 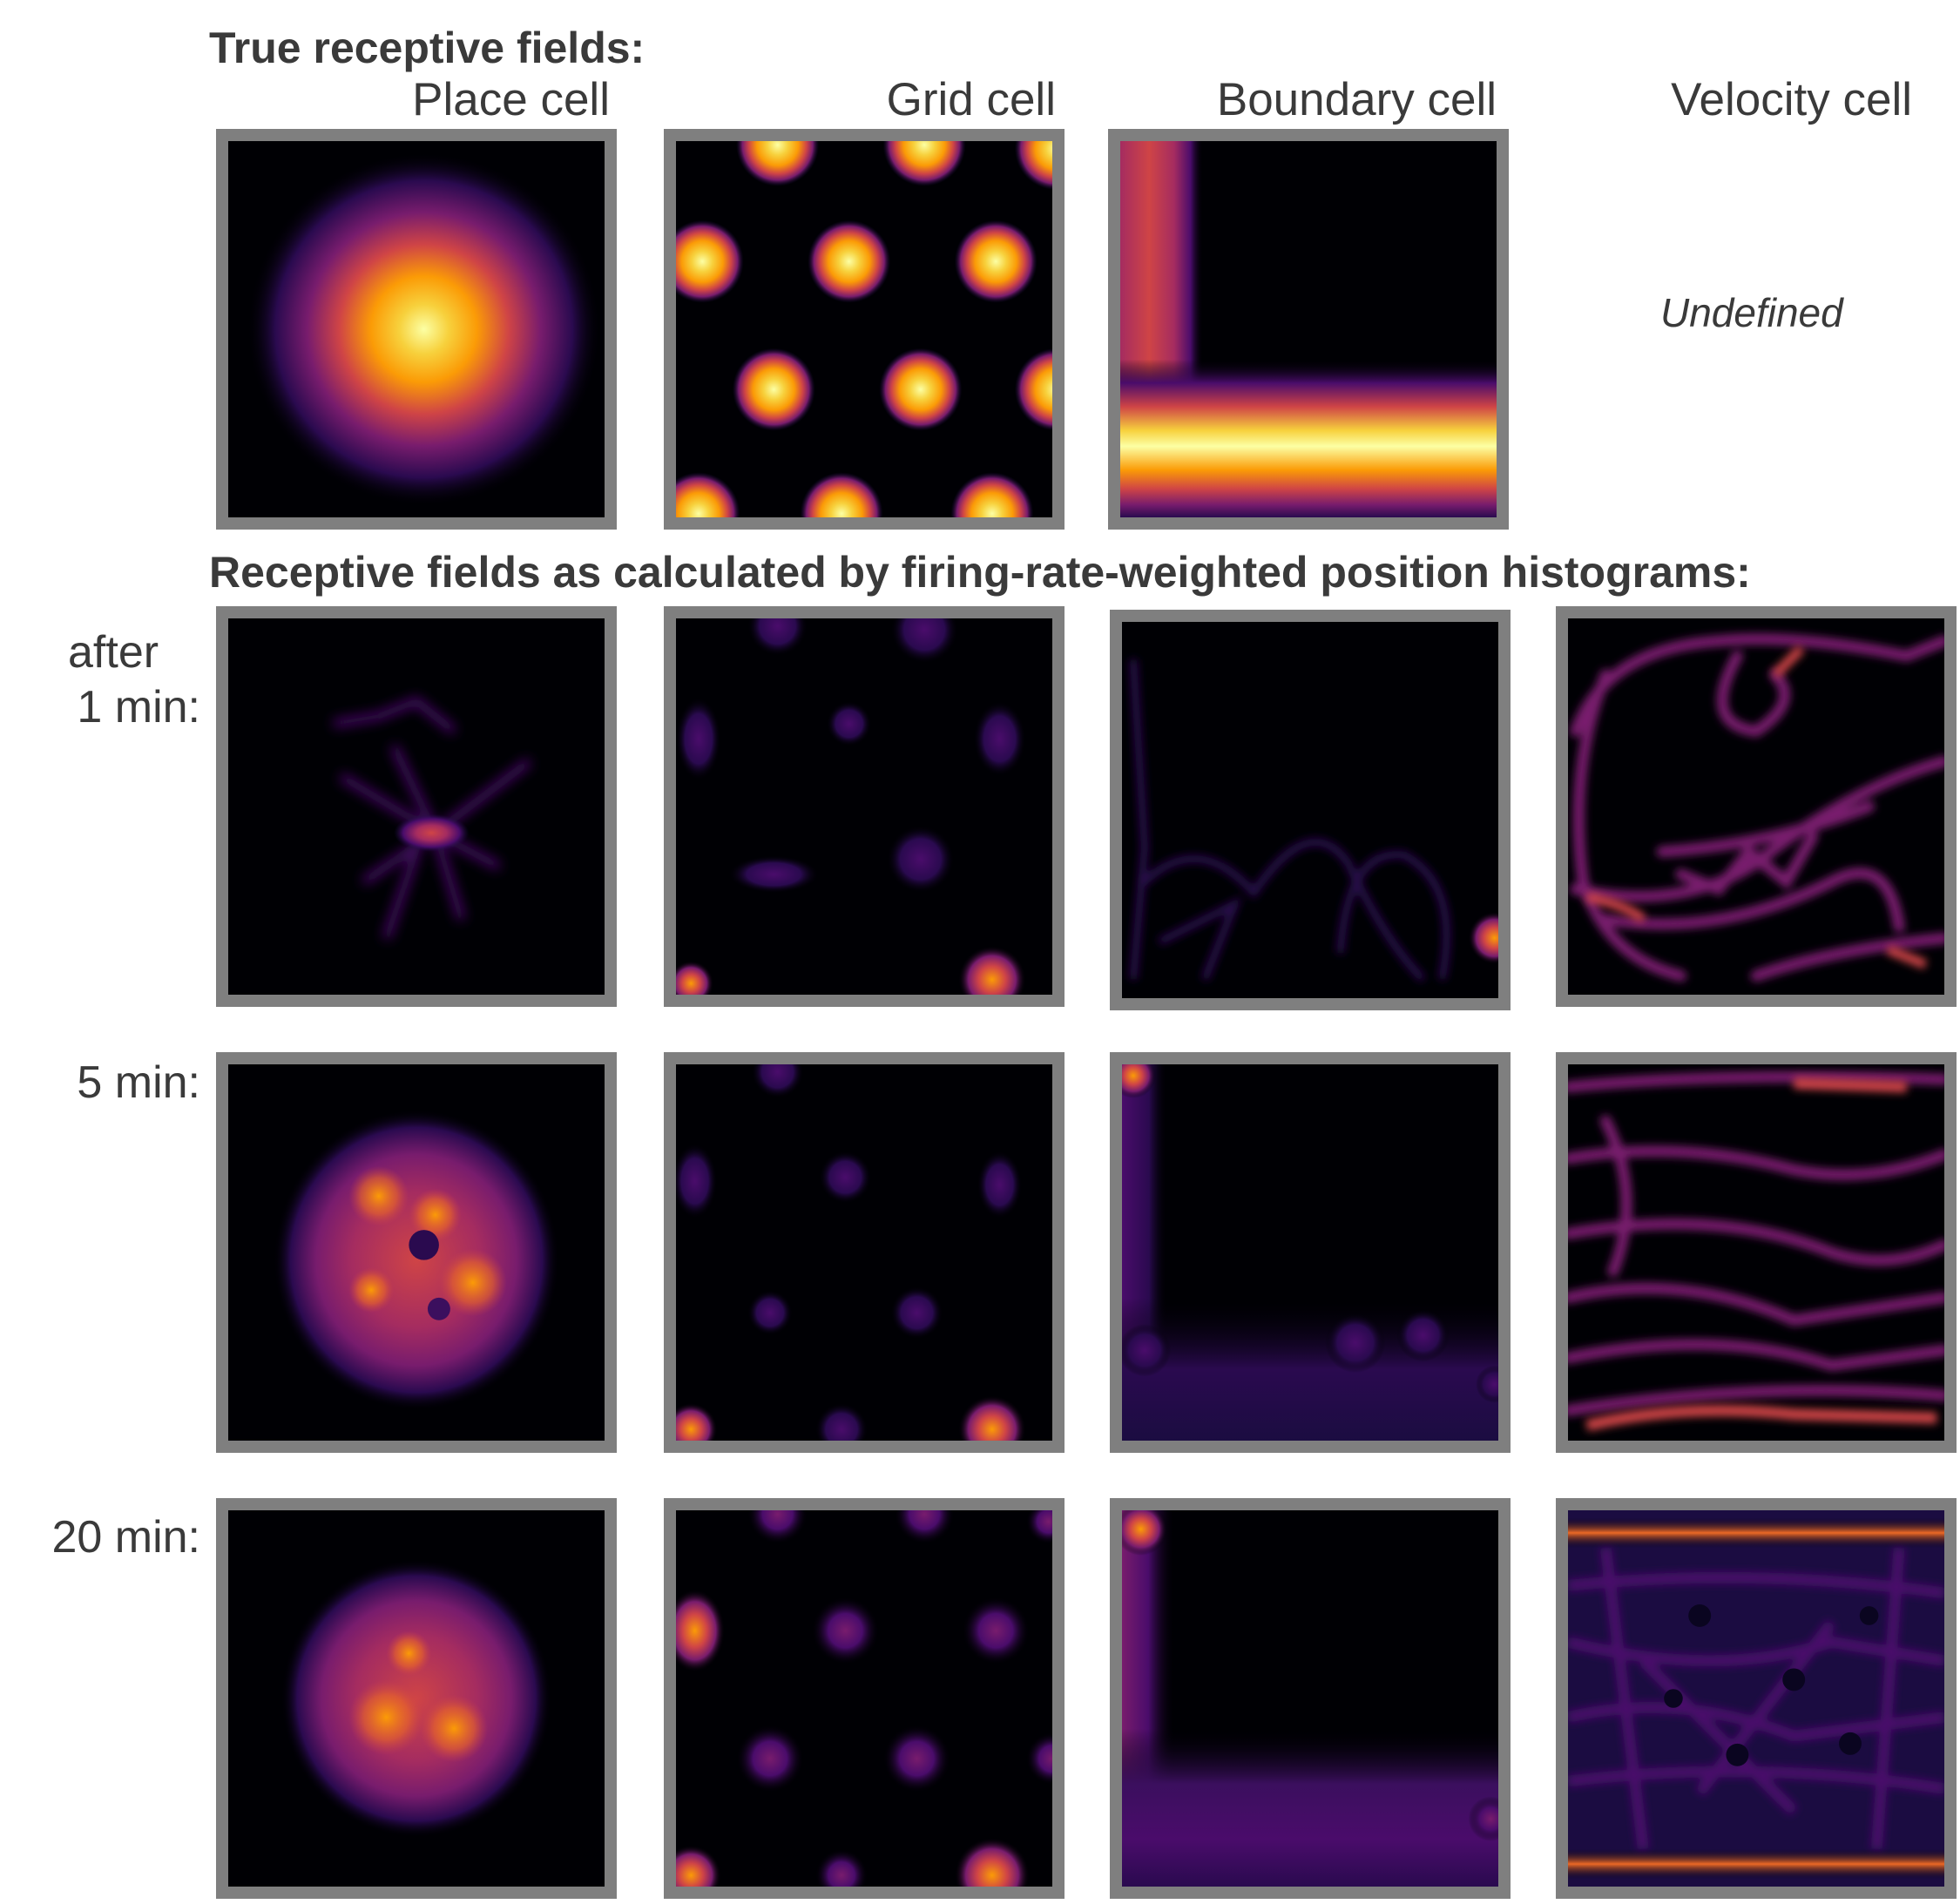 What do you see at coordinates (864, 806) in the screenshot?
I see `panel-1min-grid-cell` at bounding box center [864, 806].